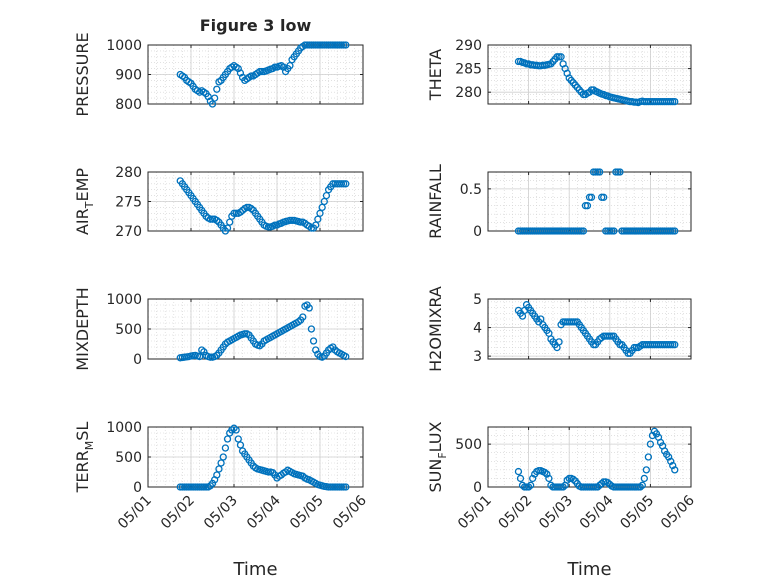  Describe the element at coordinates (82, 74) in the screenshot. I see `y-axis-label: PRESSURE` at that location.